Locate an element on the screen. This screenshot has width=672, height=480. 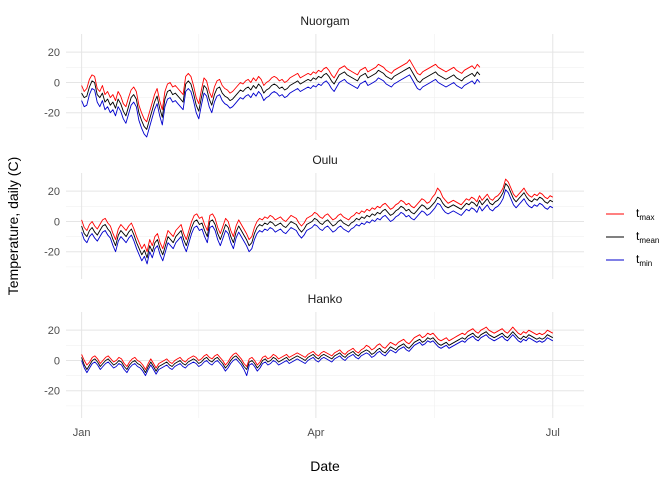
y-tick-label-oulu-0: -20 is located at coordinates (52, 253).